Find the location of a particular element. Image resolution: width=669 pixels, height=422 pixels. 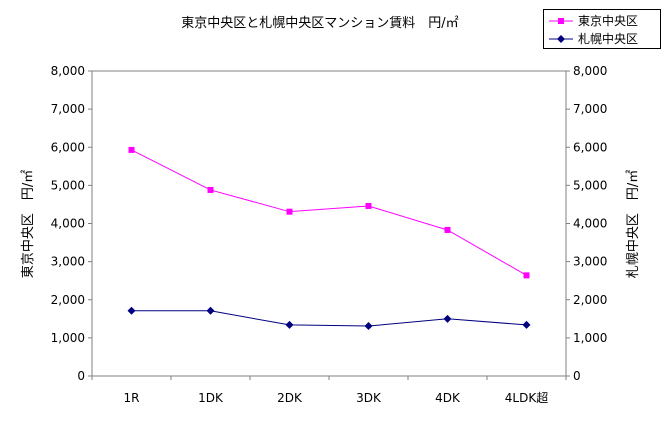

left-axis-tick-label: 4,000 is located at coordinates (68, 224).